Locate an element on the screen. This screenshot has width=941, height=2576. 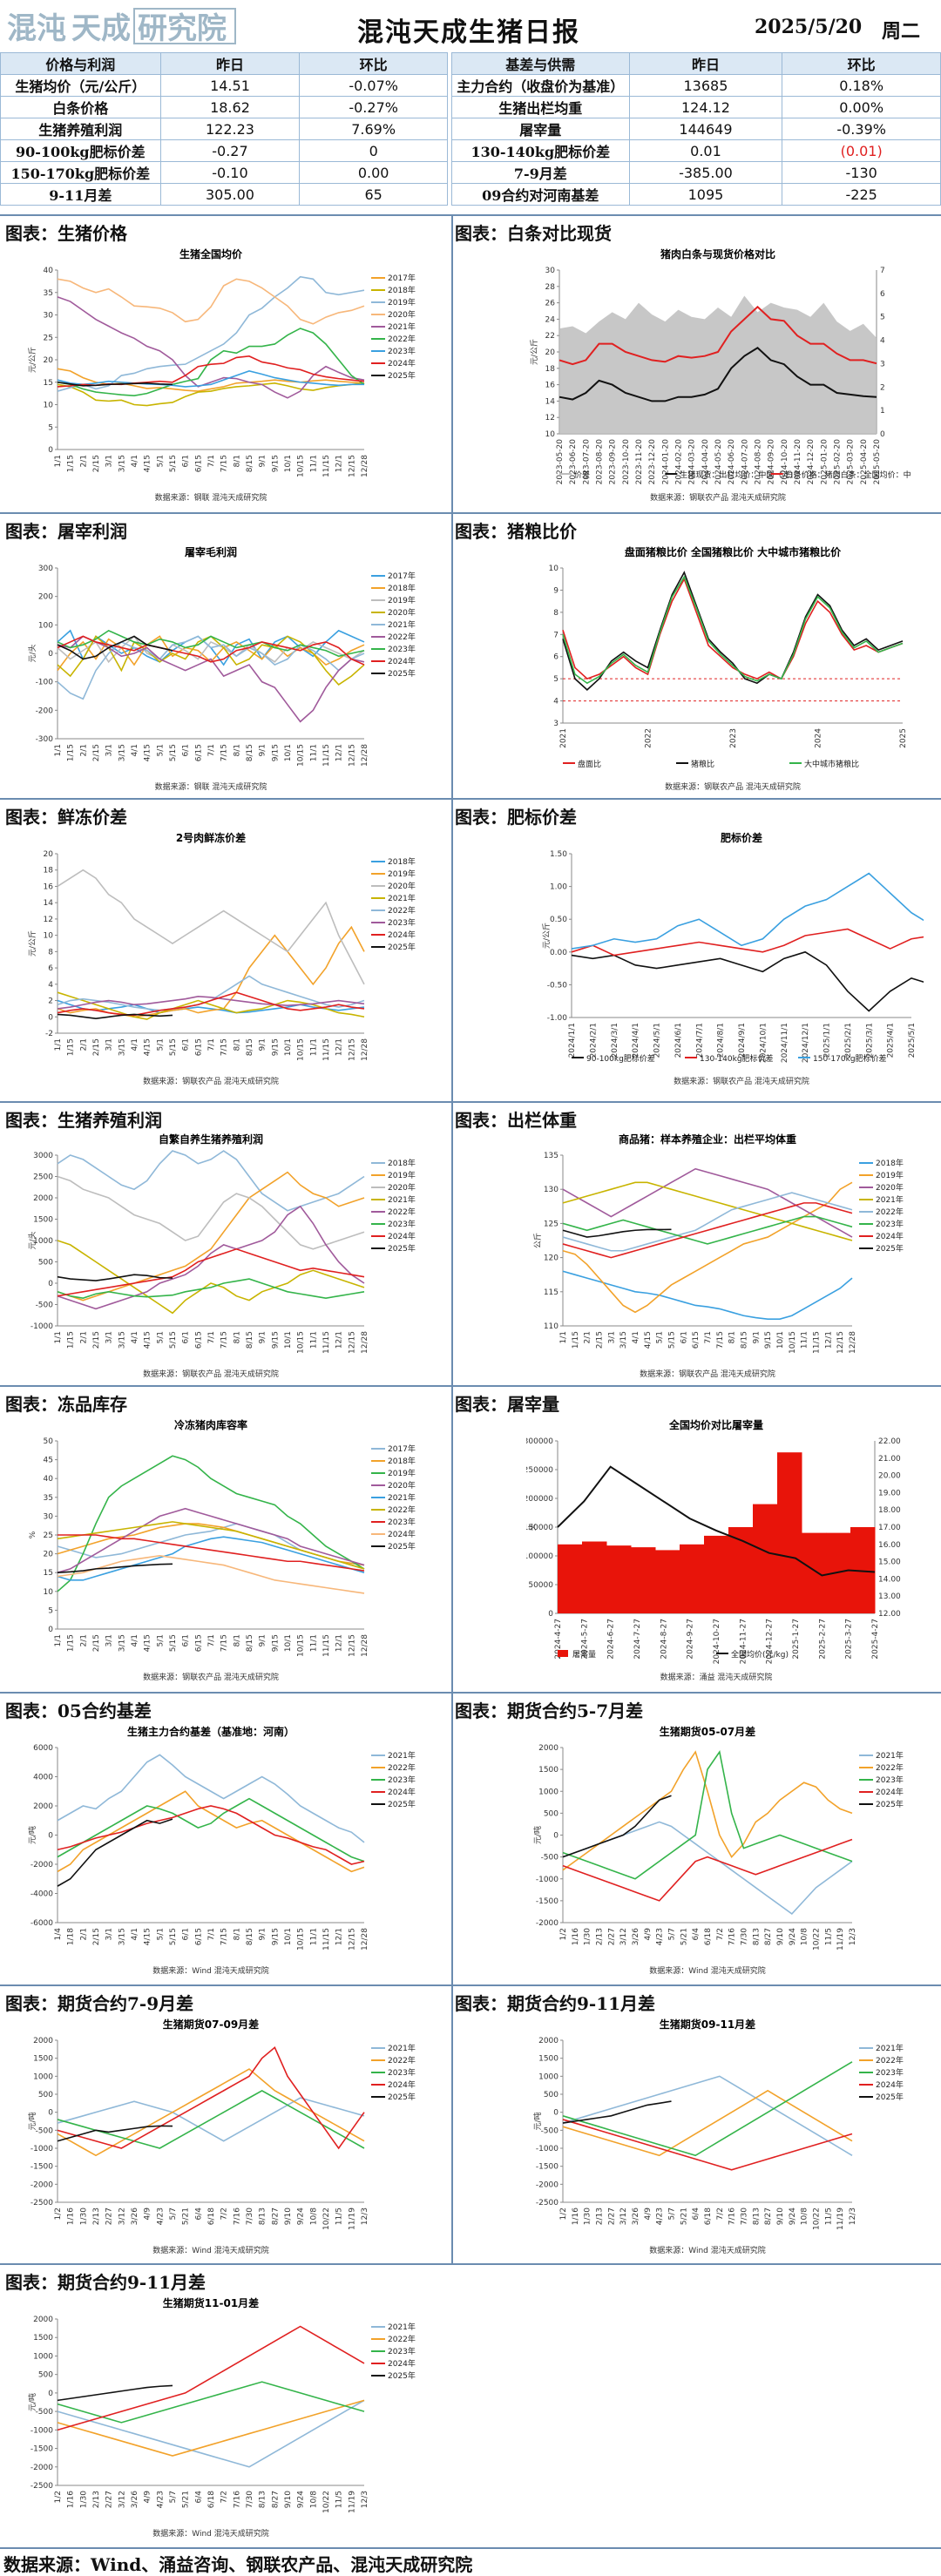
bar is located at coordinates (815, 1572).